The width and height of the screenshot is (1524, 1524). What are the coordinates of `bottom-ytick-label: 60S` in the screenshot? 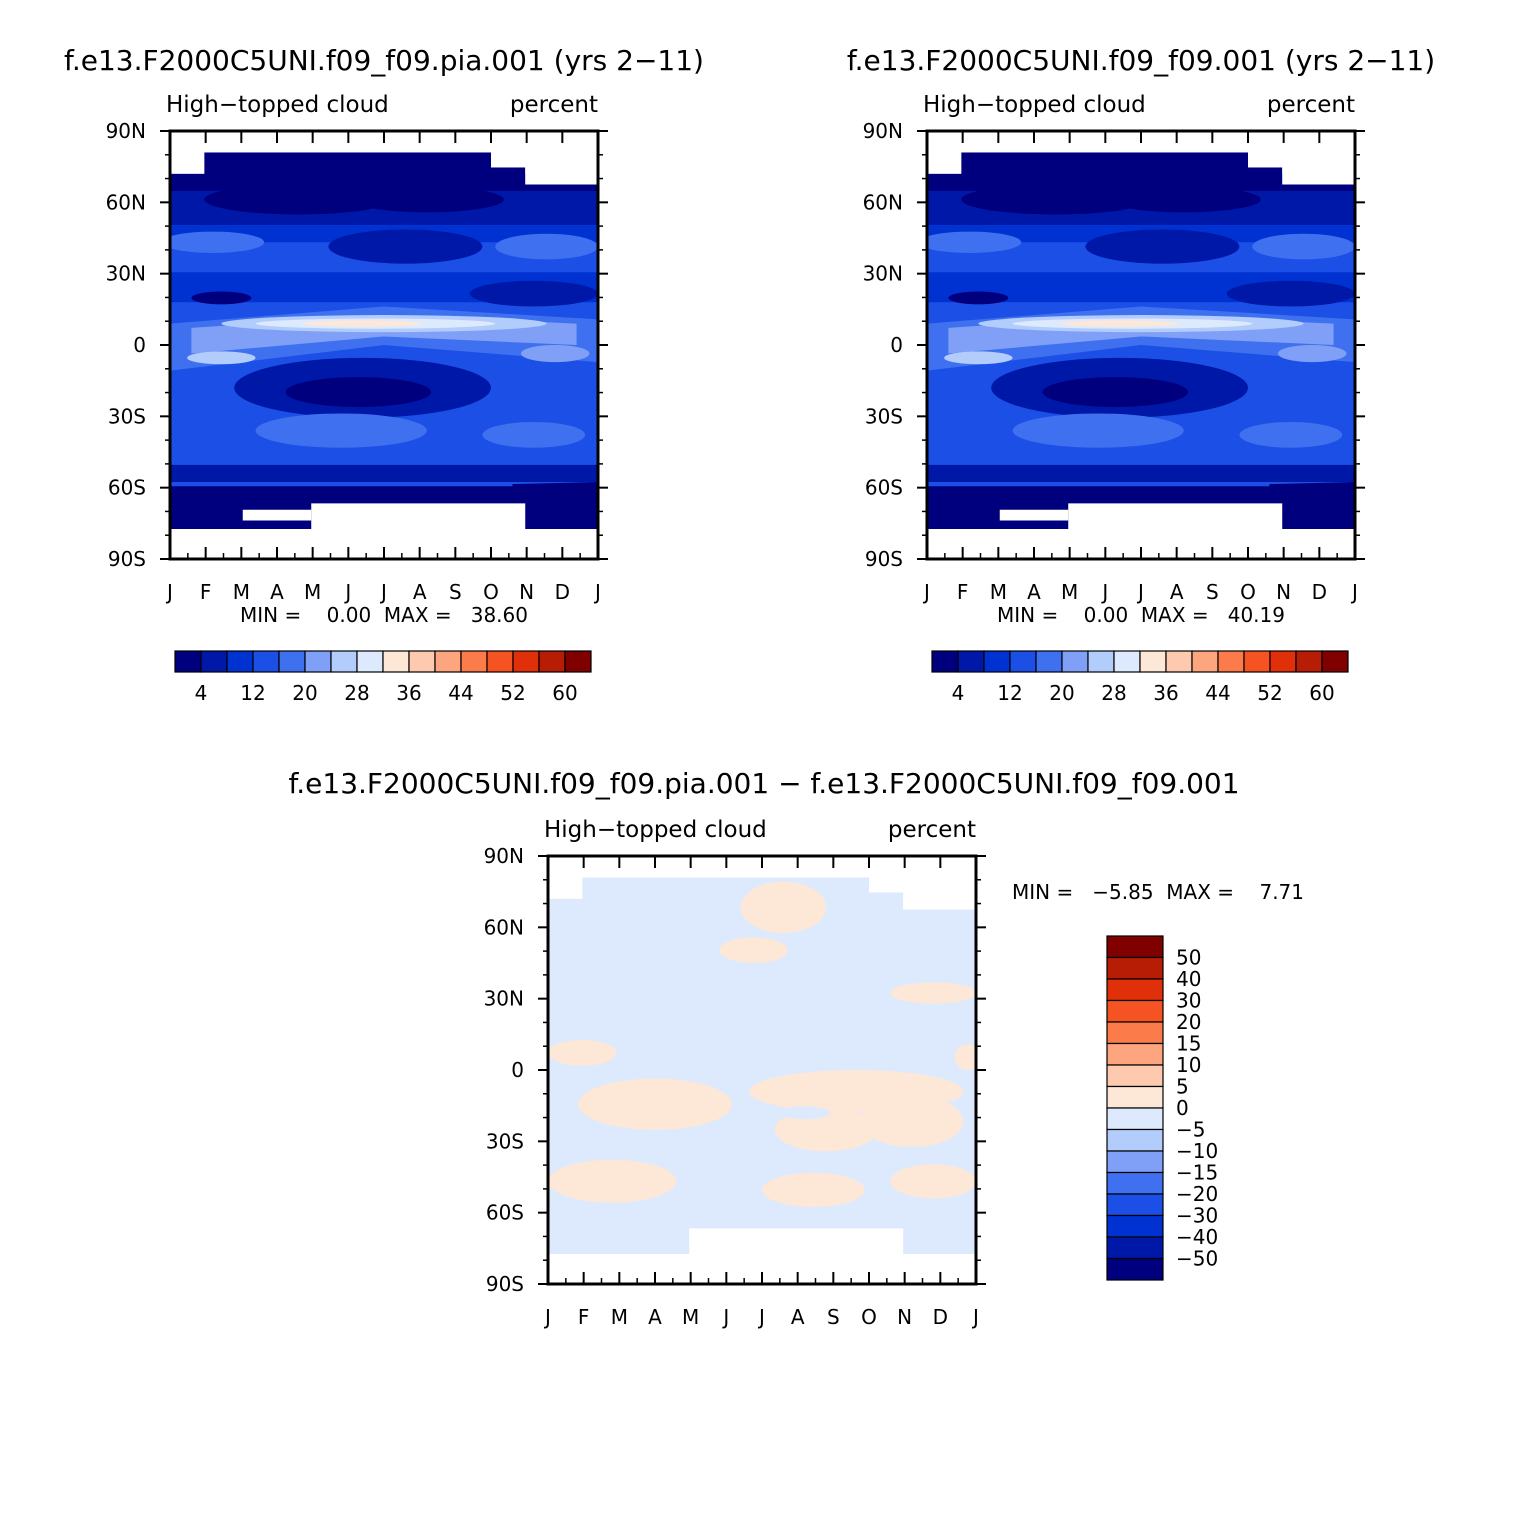 It's located at (505, 1213).